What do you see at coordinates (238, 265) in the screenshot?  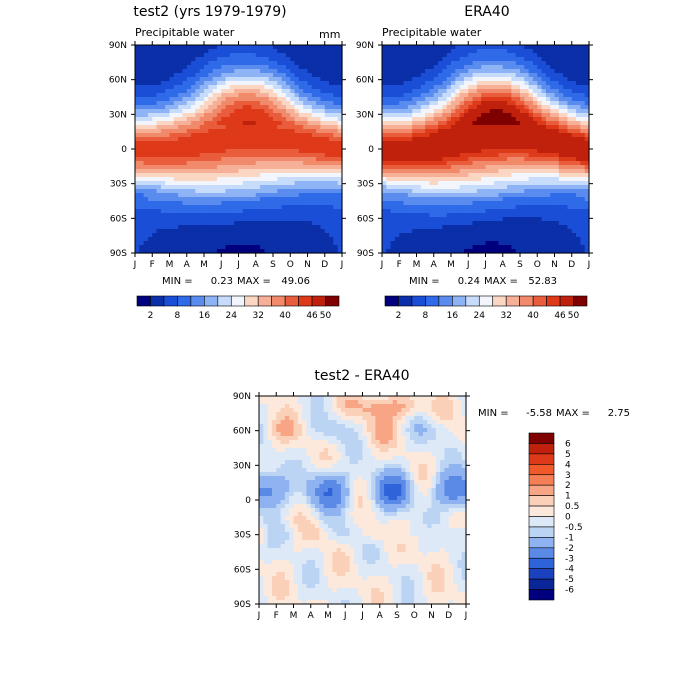 I see `x-tick-label: J` at bounding box center [238, 265].